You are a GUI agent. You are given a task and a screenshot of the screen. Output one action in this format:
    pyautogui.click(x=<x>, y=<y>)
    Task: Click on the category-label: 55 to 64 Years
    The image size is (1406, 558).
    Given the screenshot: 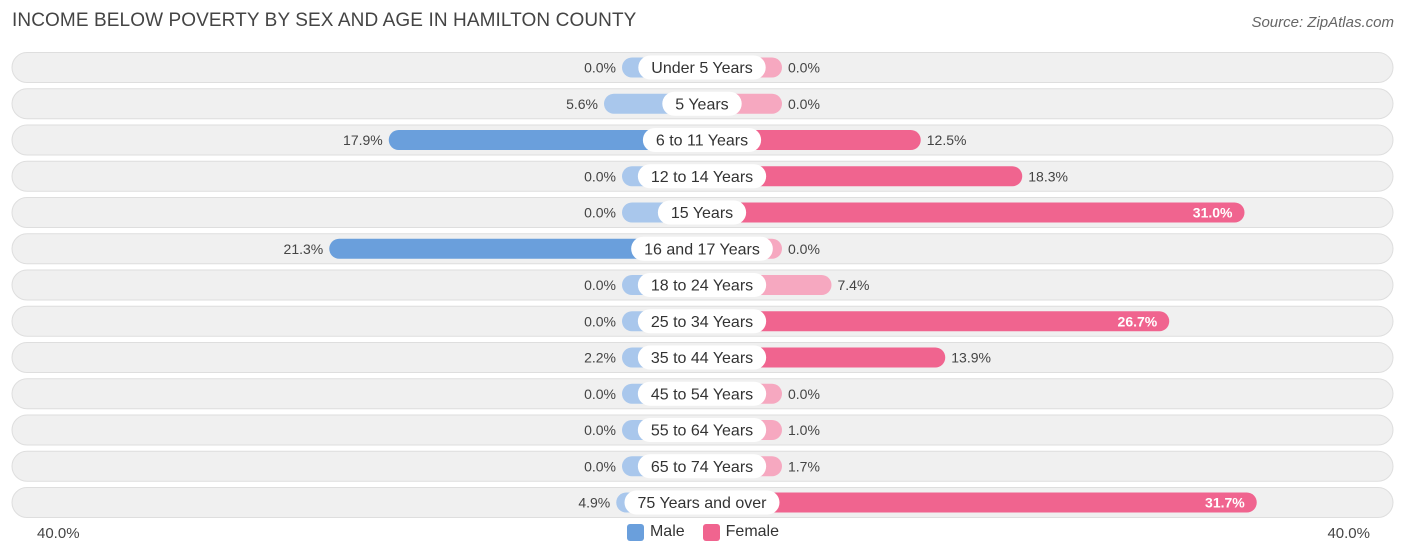 What is the action you would take?
    pyautogui.click(x=702, y=431)
    